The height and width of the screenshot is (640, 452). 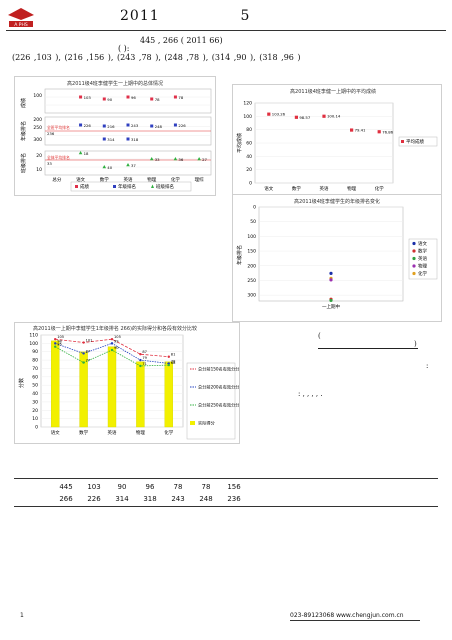 I want to click on footer-rule, so click(x=355, y=620).